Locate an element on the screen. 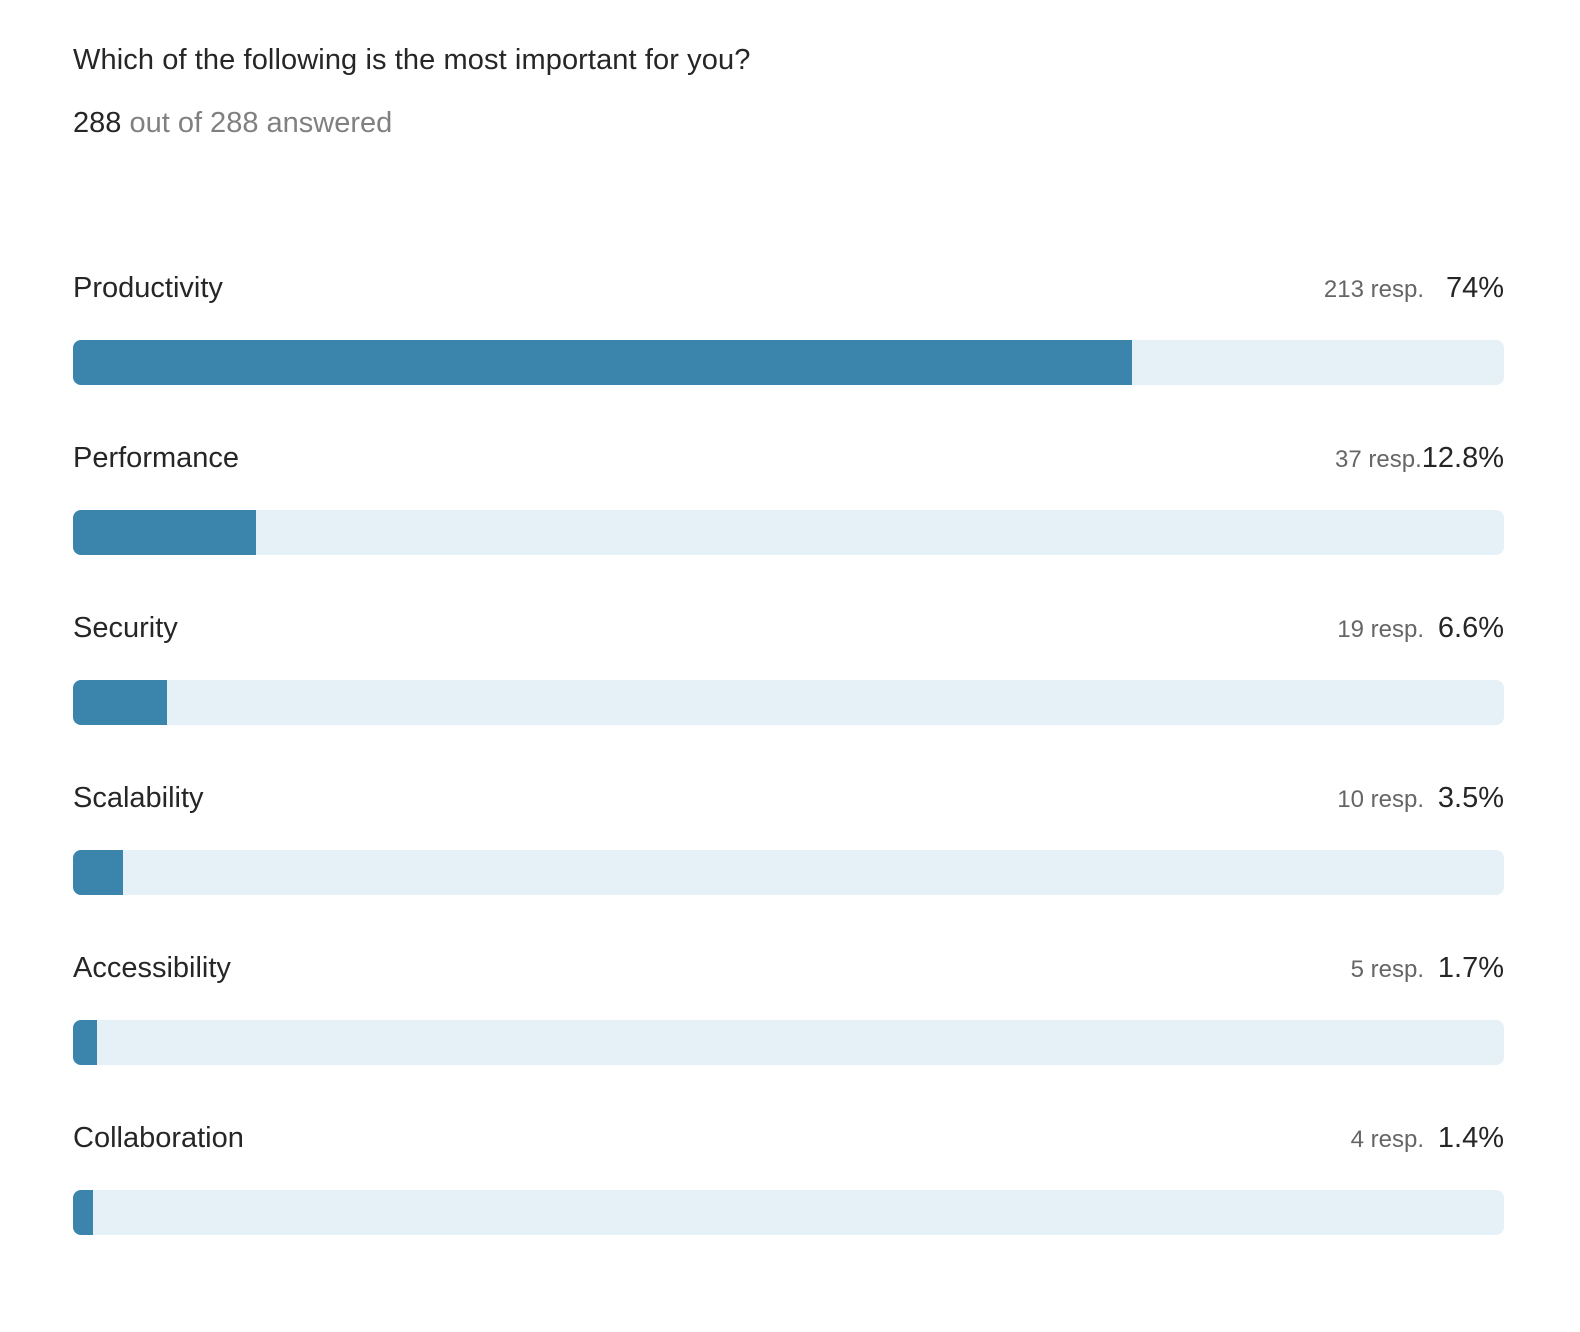  option-response-count: 5 resp. is located at coordinates (1387, 969).